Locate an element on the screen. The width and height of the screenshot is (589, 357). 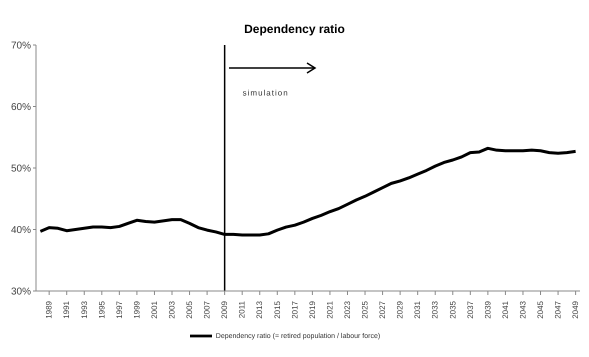
x-tick-label: 2045 is located at coordinates (541, 309).